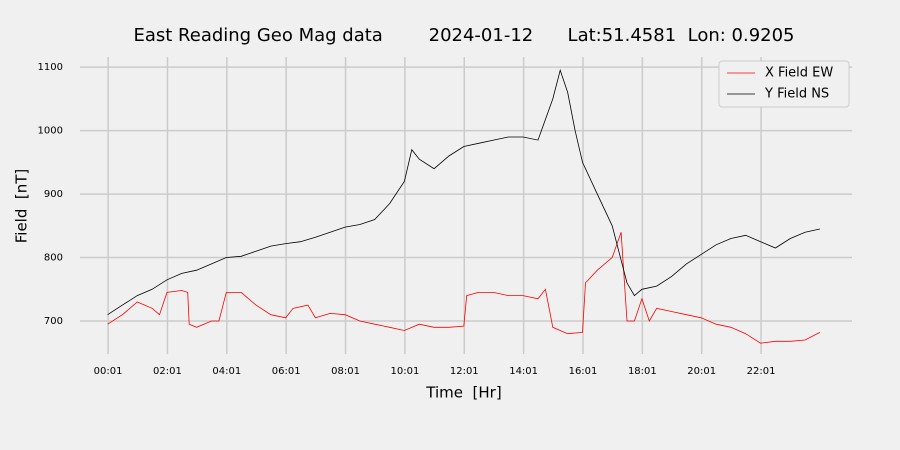 Image resolution: width=900 pixels, height=450 pixels. Describe the element at coordinates (701, 371) in the screenshot. I see `x-tick-label: 20:01` at that location.